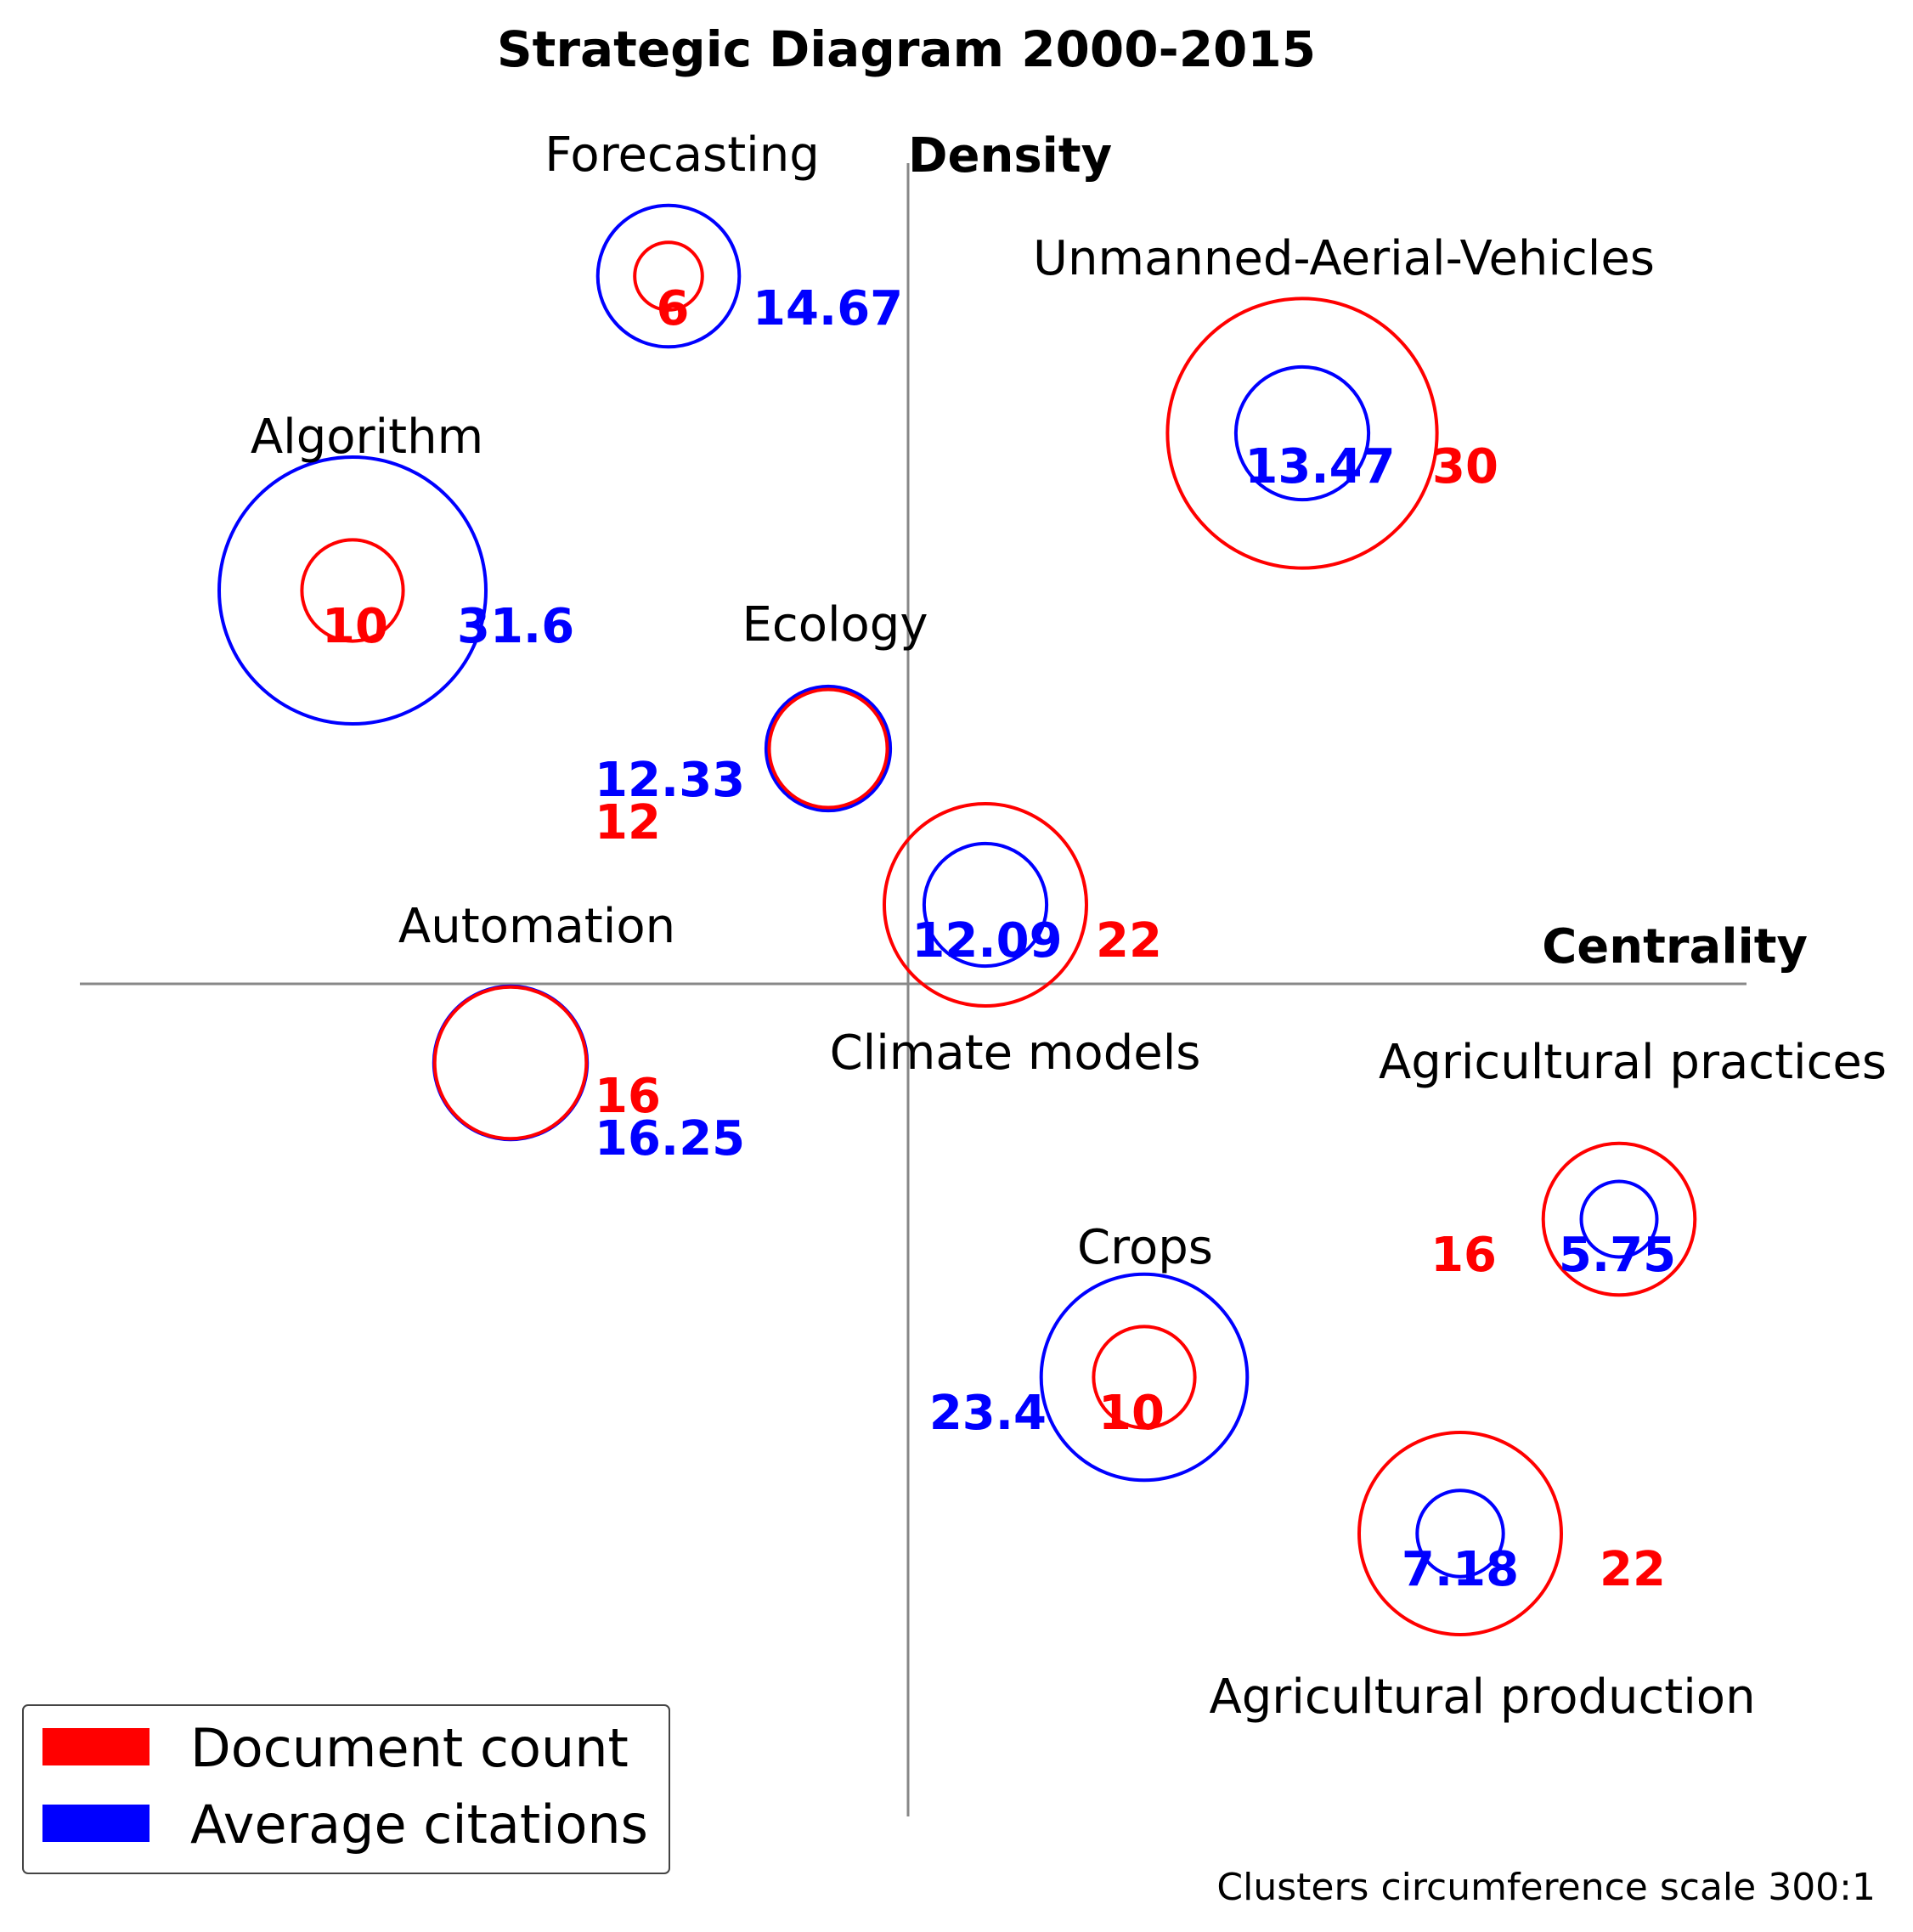 Image resolution: width=1913 pixels, height=1932 pixels. What do you see at coordinates (1460, 1569) in the screenshot?
I see `citations-value-agricultural-production: 7.18` at bounding box center [1460, 1569].